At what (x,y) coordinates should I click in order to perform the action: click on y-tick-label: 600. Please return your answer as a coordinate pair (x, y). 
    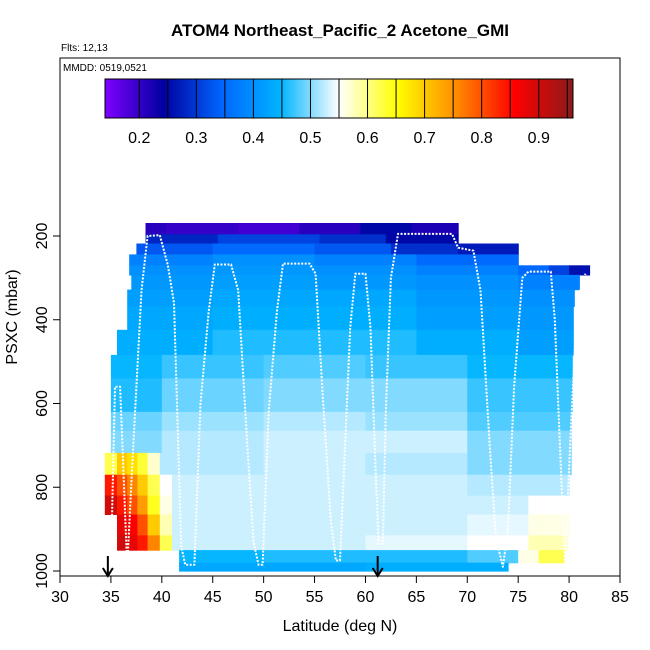
    Looking at the image, I should click on (42, 403).